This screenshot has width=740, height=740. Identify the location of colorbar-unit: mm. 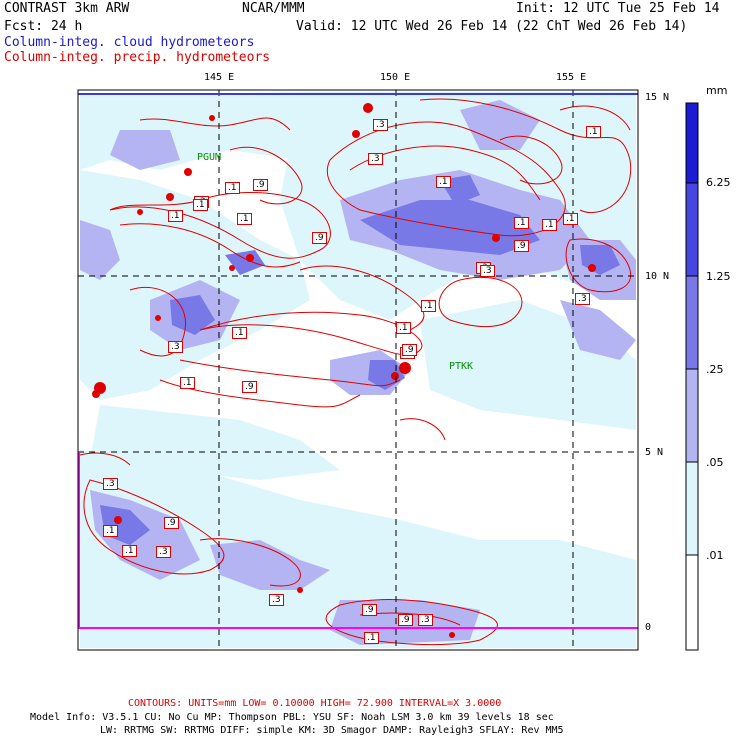
(717, 90).